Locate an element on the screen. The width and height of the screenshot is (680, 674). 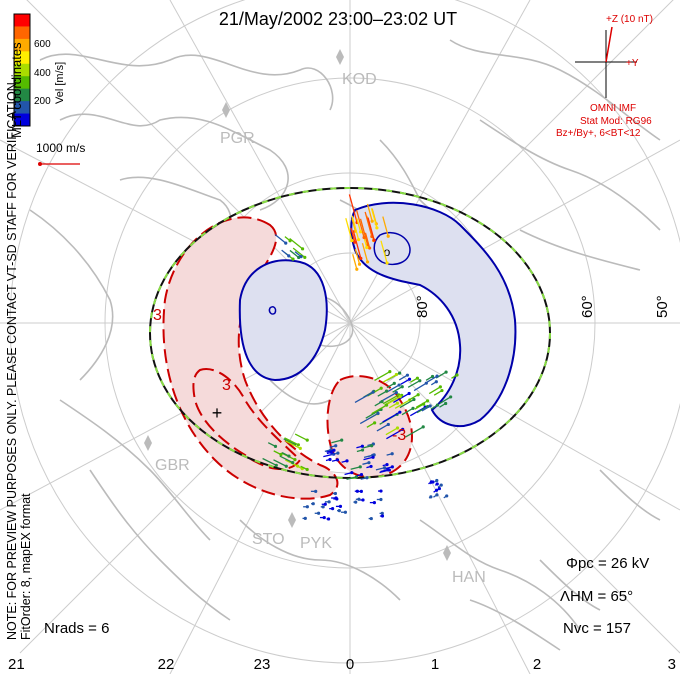
station-marker-pgr is located at coordinates (226, 110).